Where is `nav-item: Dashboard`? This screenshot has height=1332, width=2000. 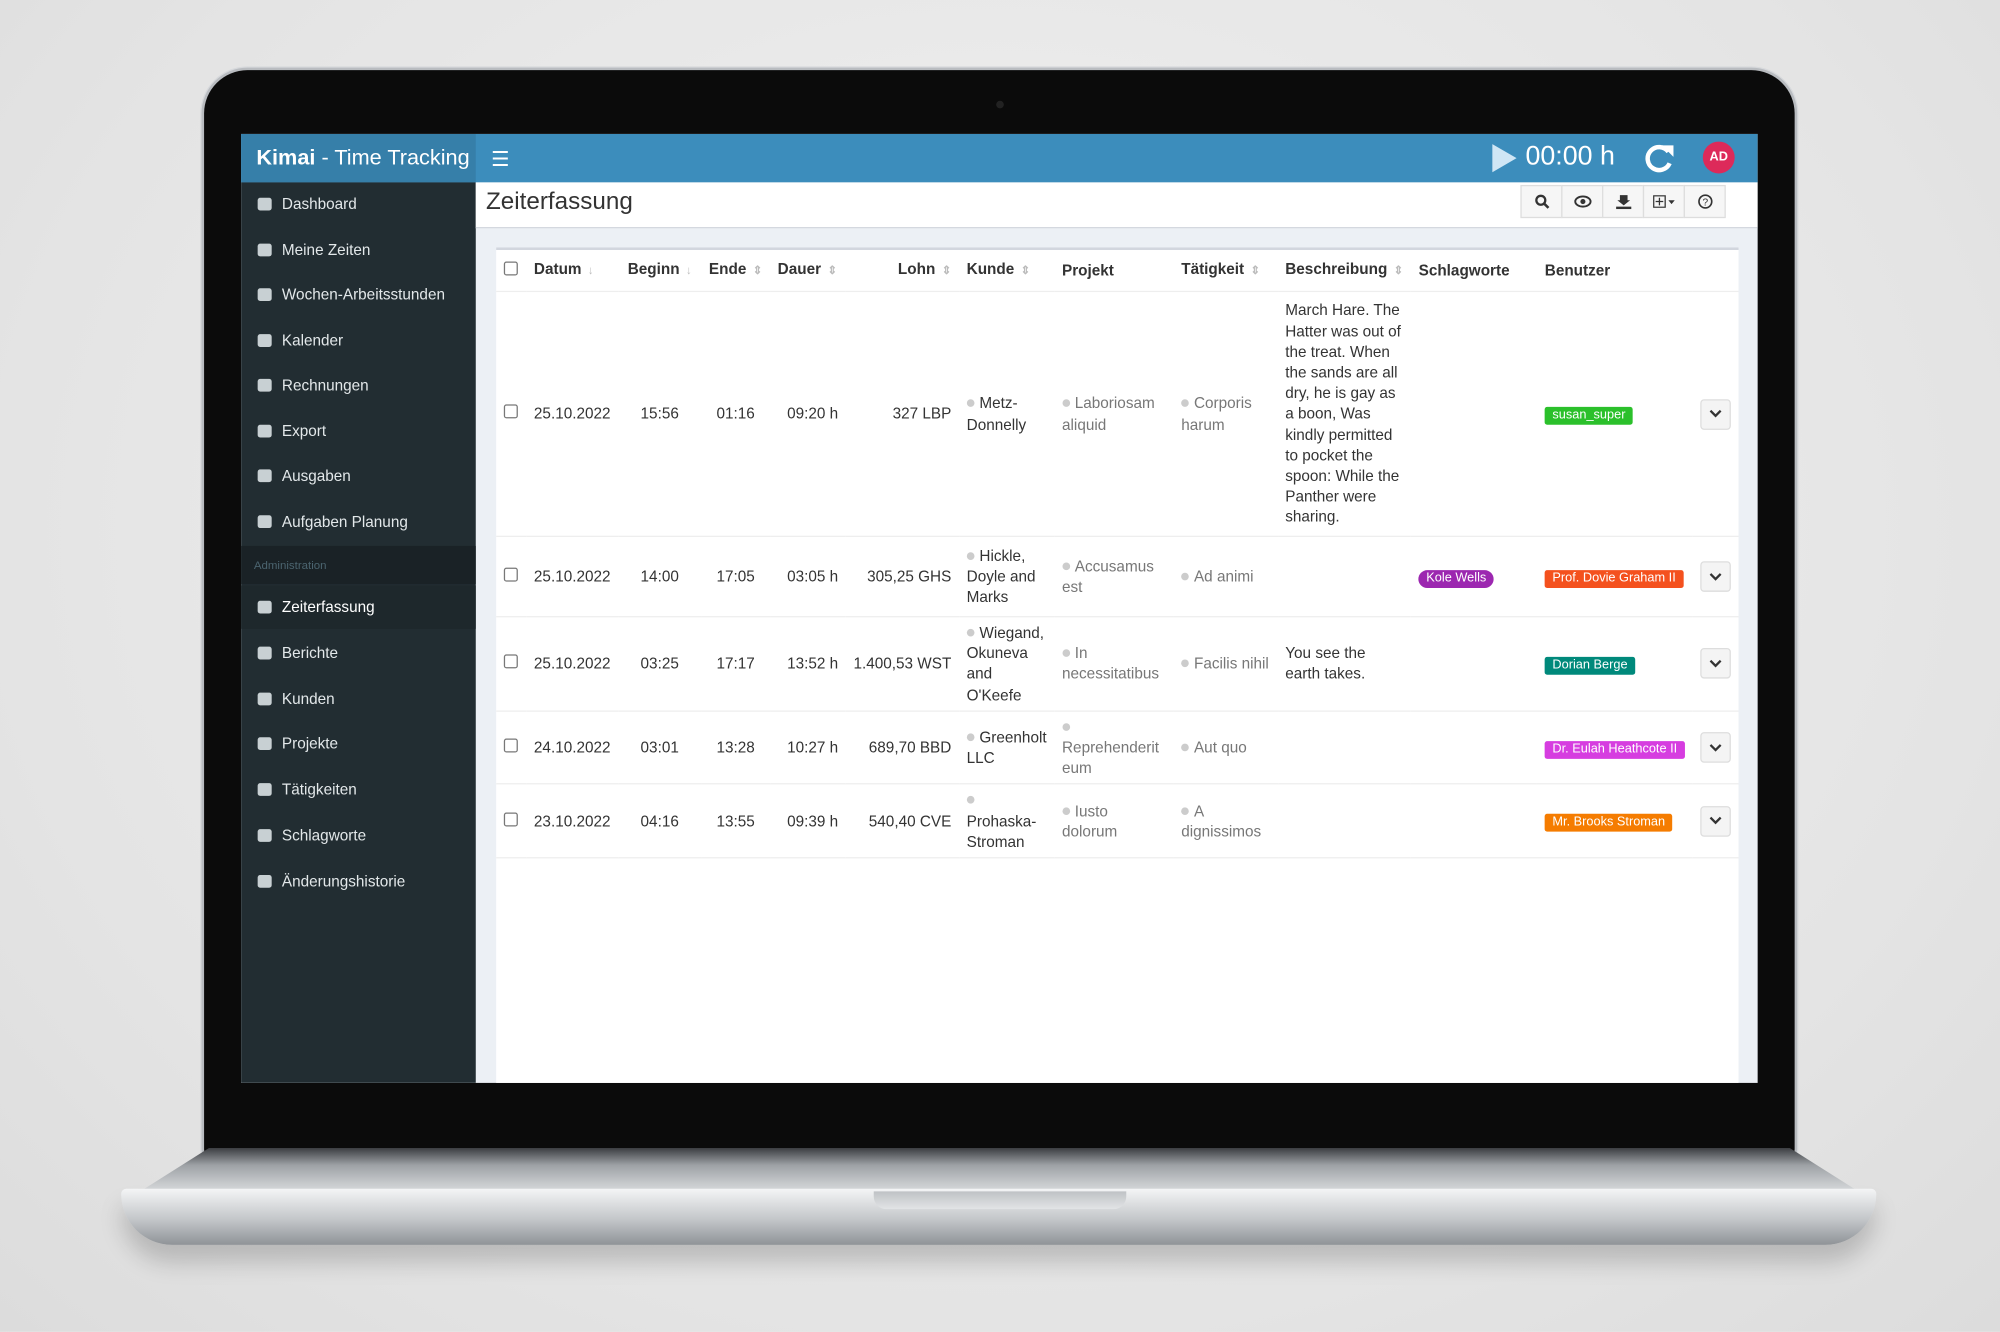 nav-item: Dashboard is located at coordinates (358, 203).